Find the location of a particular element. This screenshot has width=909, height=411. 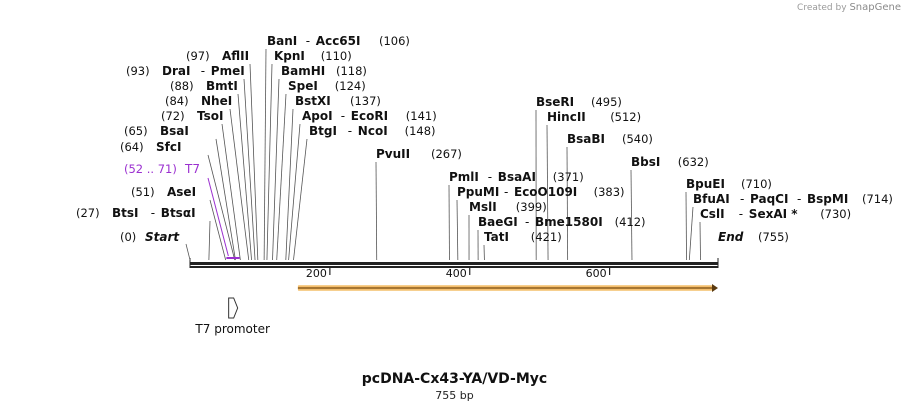

site-position: (399) is located at coordinates (531, 207).